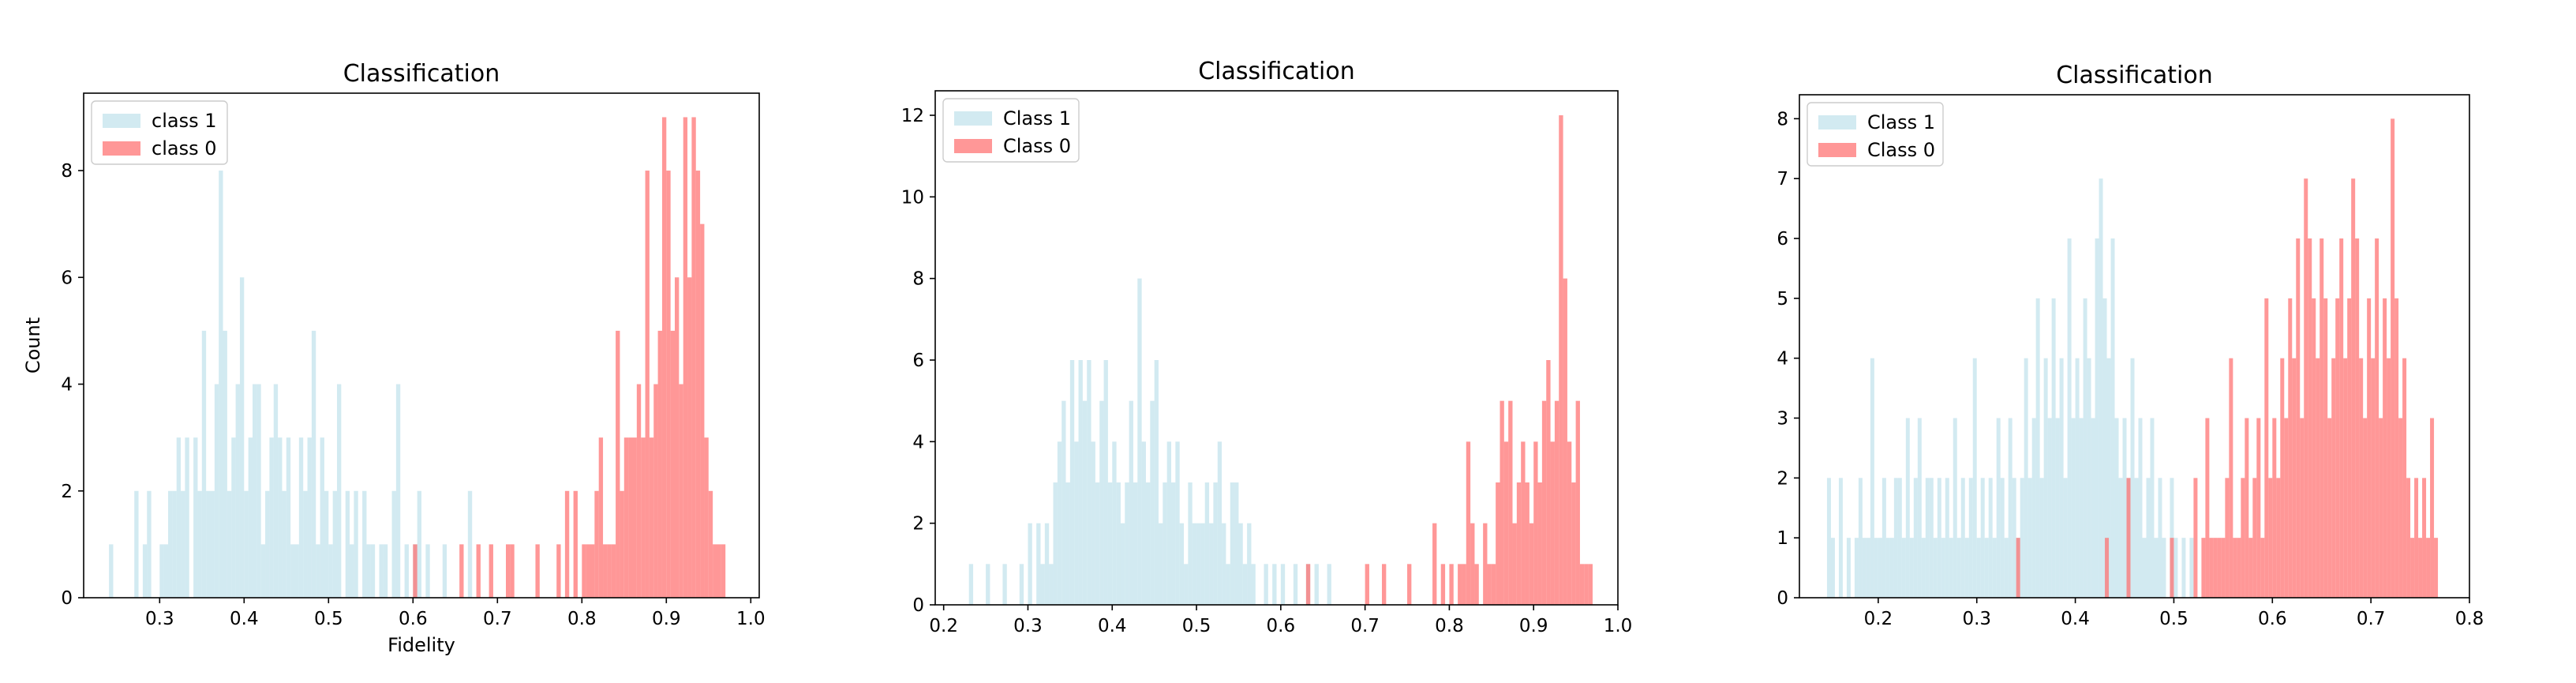  Describe the element at coordinates (421, 645) in the screenshot. I see `x-axis-label: Fidelity` at that location.